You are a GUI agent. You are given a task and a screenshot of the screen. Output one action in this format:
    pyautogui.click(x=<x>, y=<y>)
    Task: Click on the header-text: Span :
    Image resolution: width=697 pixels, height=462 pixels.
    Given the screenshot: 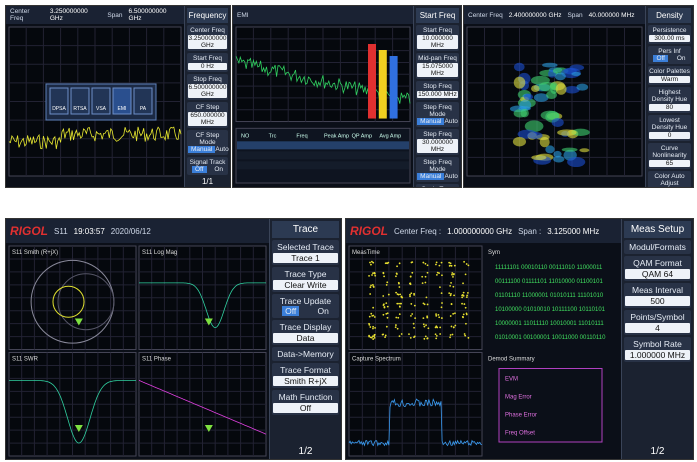 What is the action you would take?
    pyautogui.click(x=530, y=231)
    